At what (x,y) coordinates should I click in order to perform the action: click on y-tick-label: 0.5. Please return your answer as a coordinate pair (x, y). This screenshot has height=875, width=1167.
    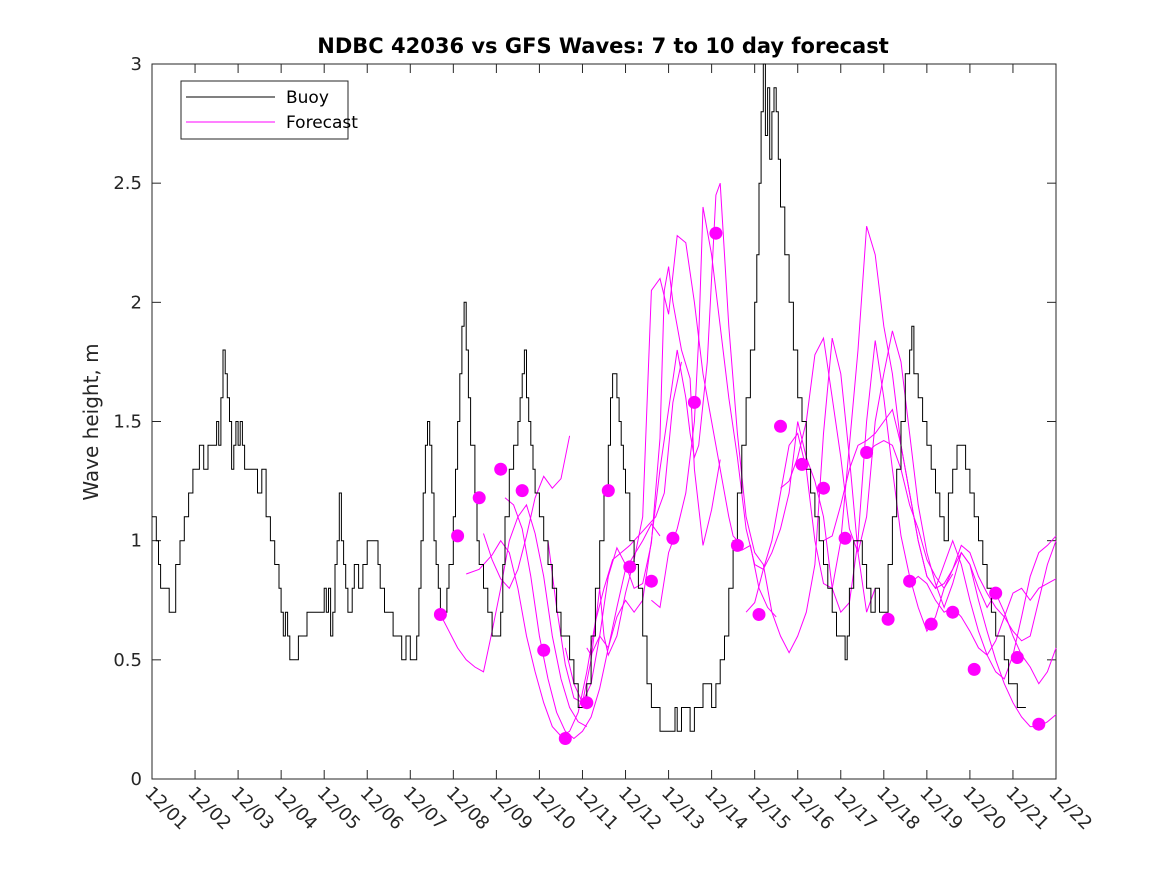
    Looking at the image, I should click on (127, 660).